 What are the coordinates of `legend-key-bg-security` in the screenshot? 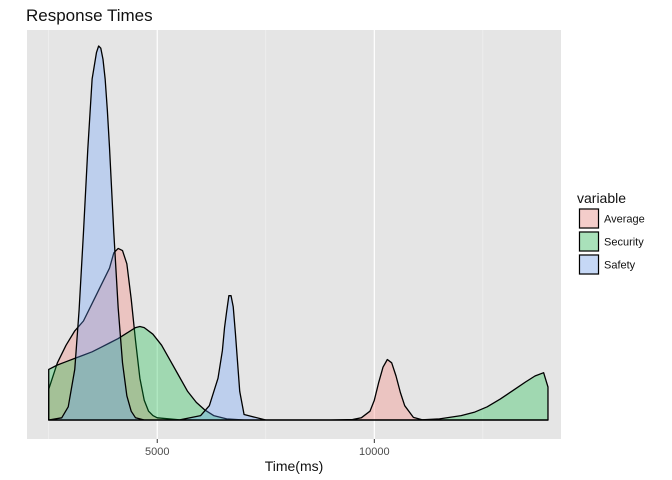 It's located at (589, 241).